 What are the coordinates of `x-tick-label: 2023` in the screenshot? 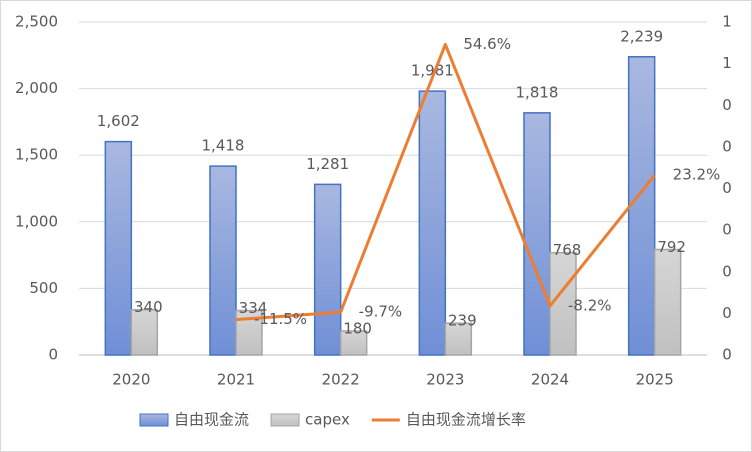 It's located at (445, 380).